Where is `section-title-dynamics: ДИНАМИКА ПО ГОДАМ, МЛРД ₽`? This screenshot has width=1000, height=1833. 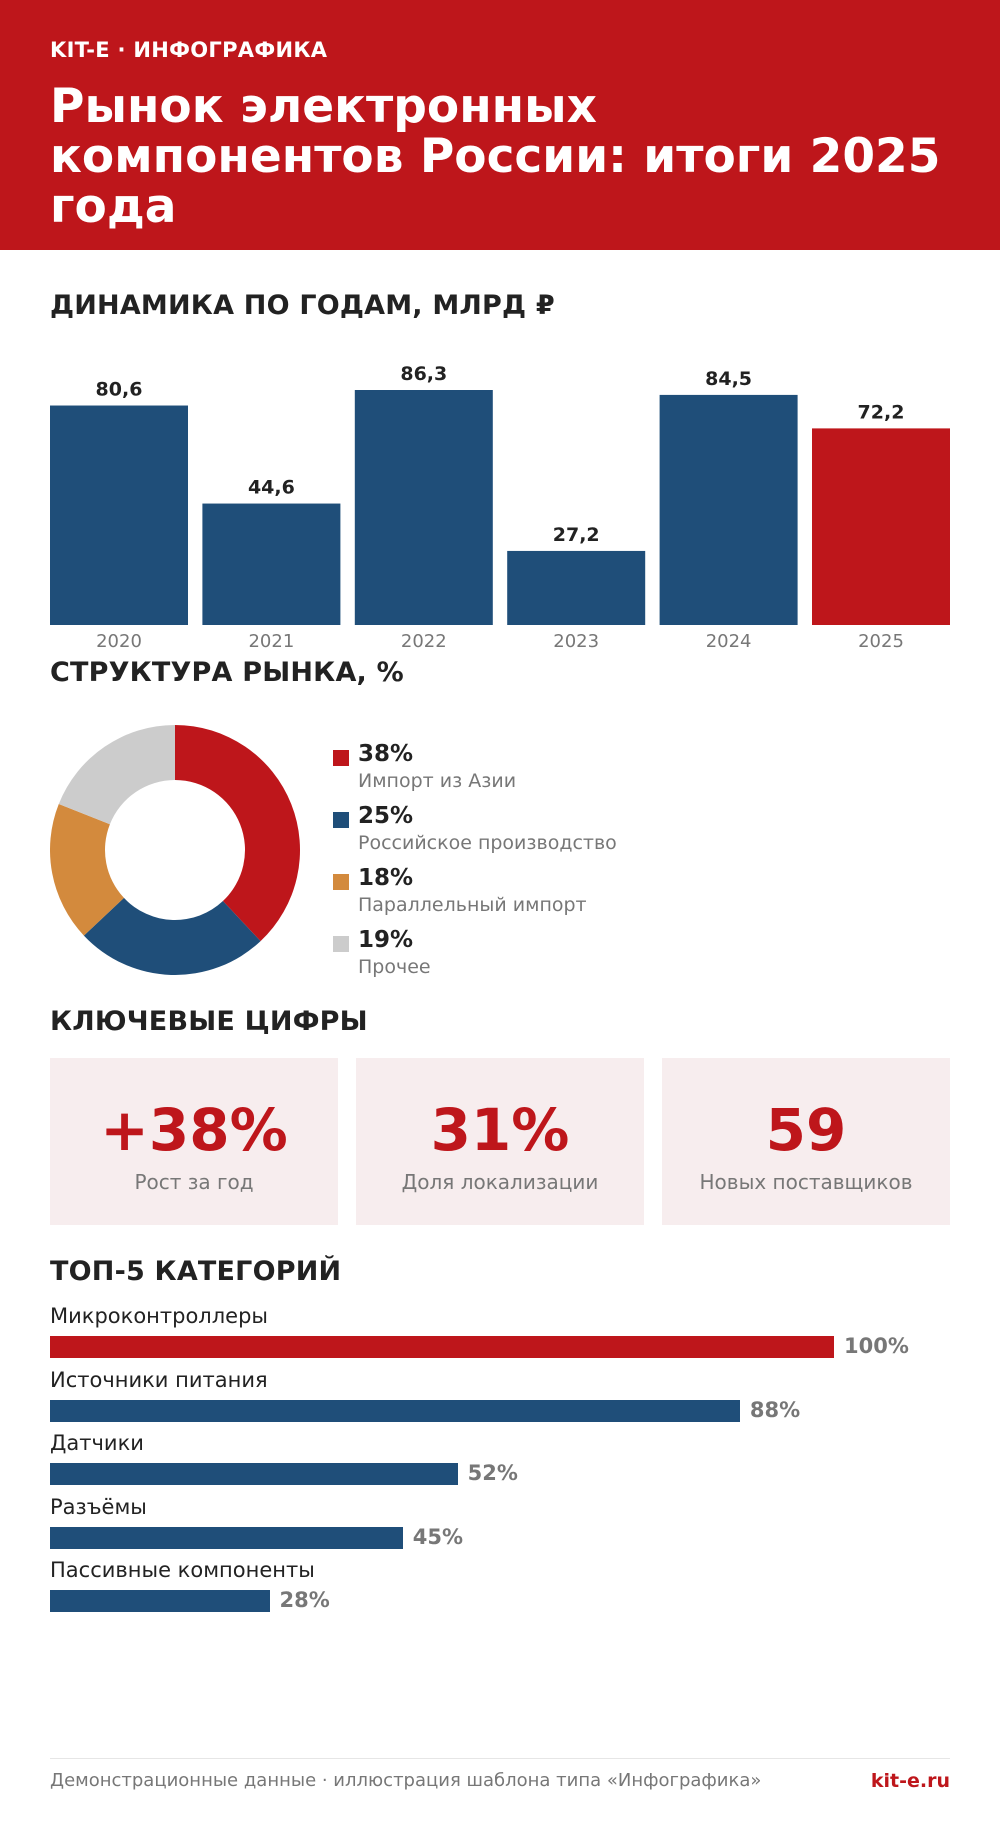 section-title-dynamics: ДИНАМИКА ПО ГОДАМ, МЛРД ₽ is located at coordinates (302, 305).